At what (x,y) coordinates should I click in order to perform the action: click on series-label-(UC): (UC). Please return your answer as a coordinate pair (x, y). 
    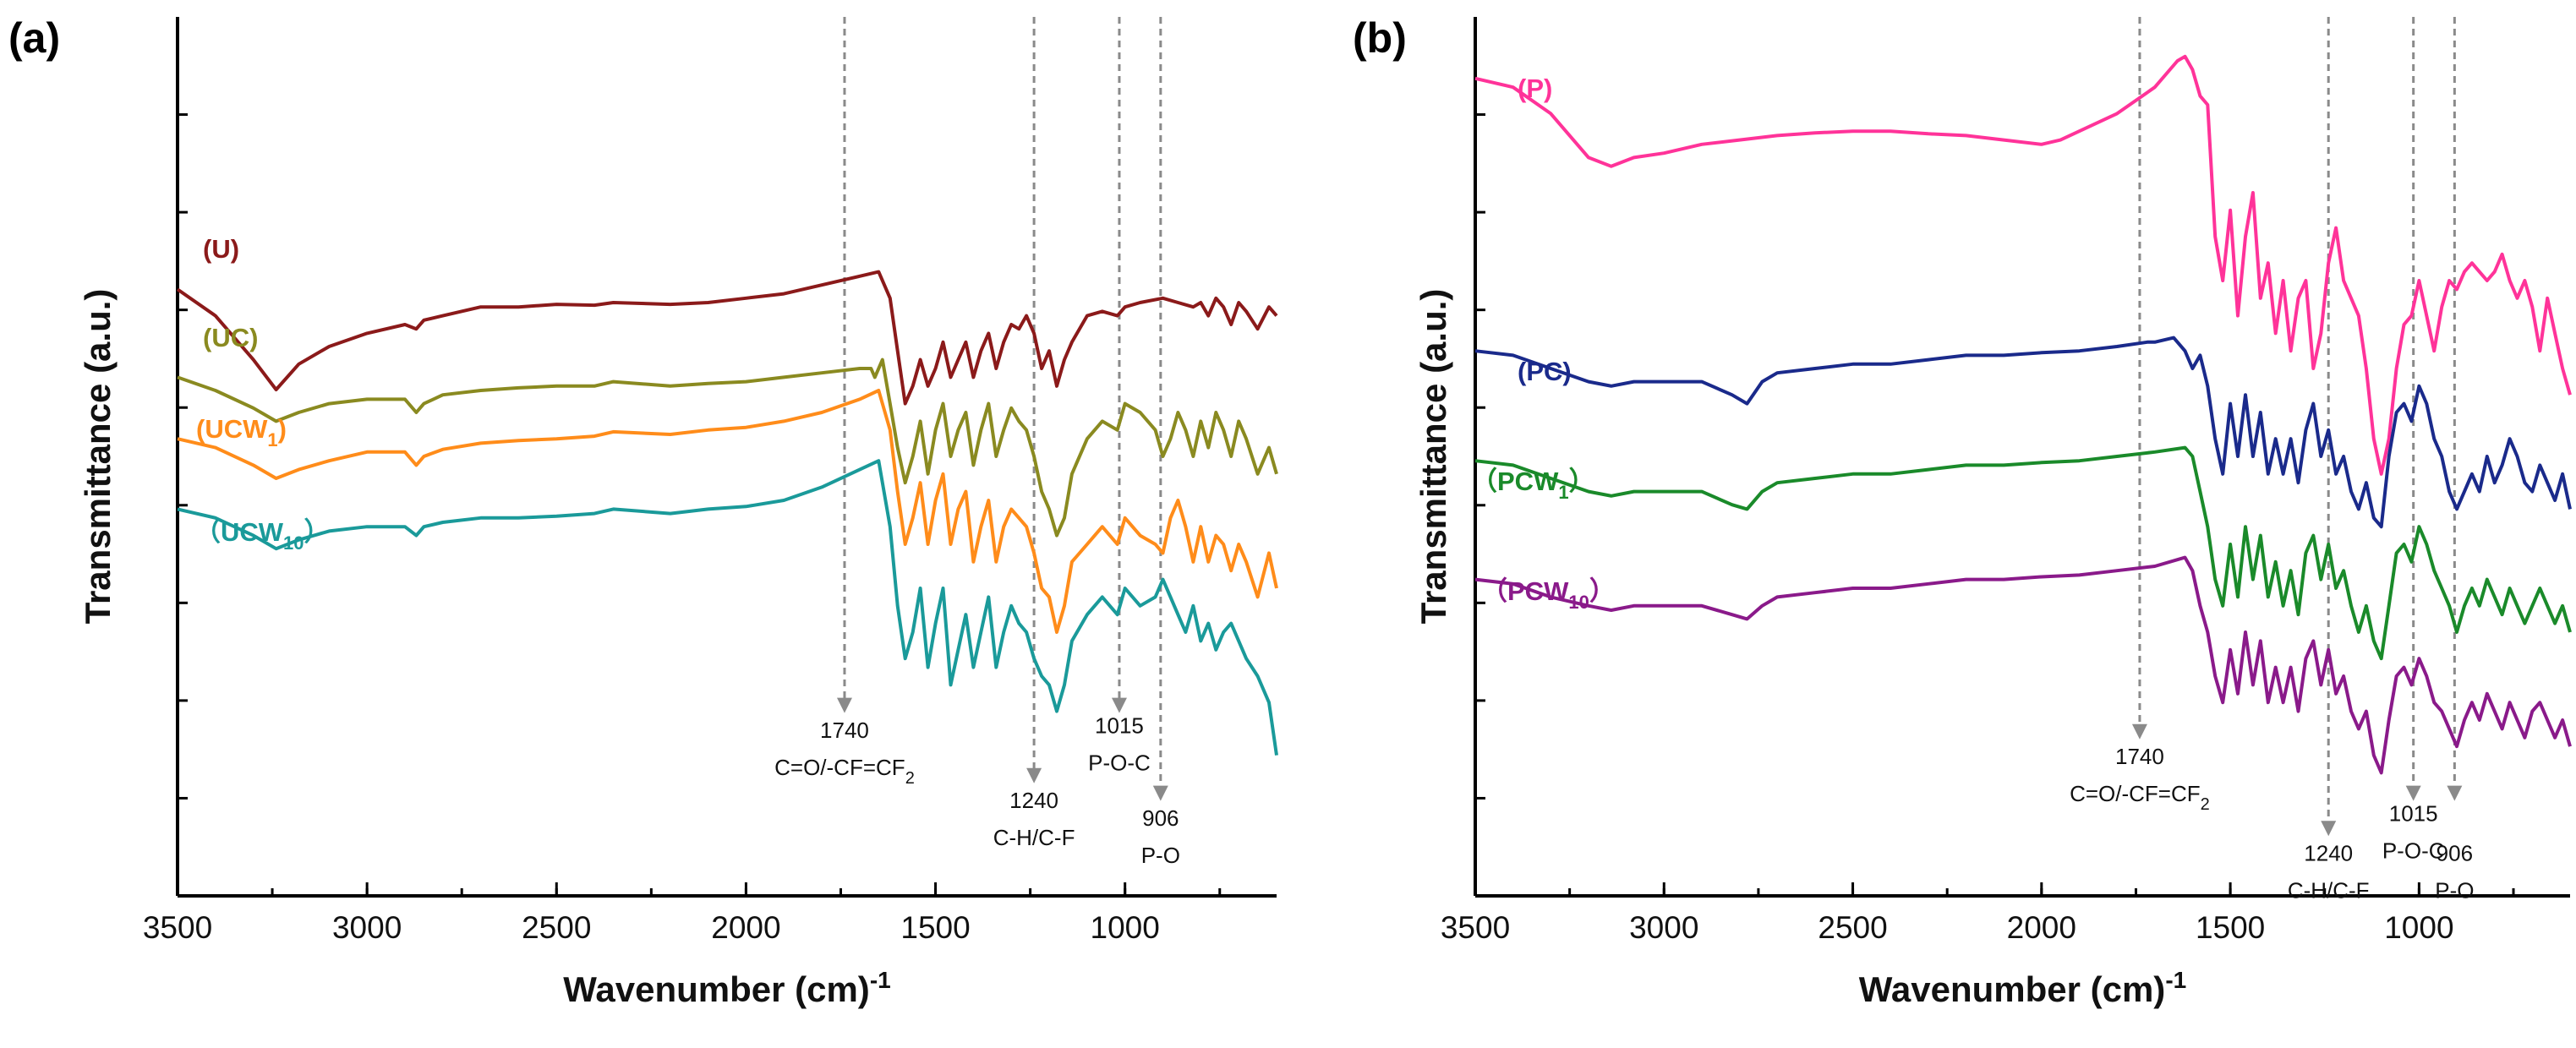
    Looking at the image, I should click on (230, 338).